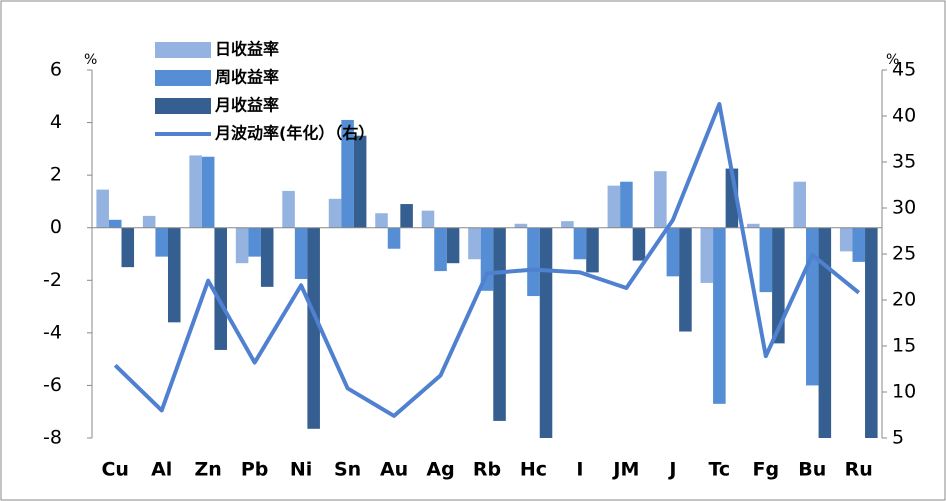 The width and height of the screenshot is (946, 501). I want to click on y-tick-label: 0, so click(56, 227).